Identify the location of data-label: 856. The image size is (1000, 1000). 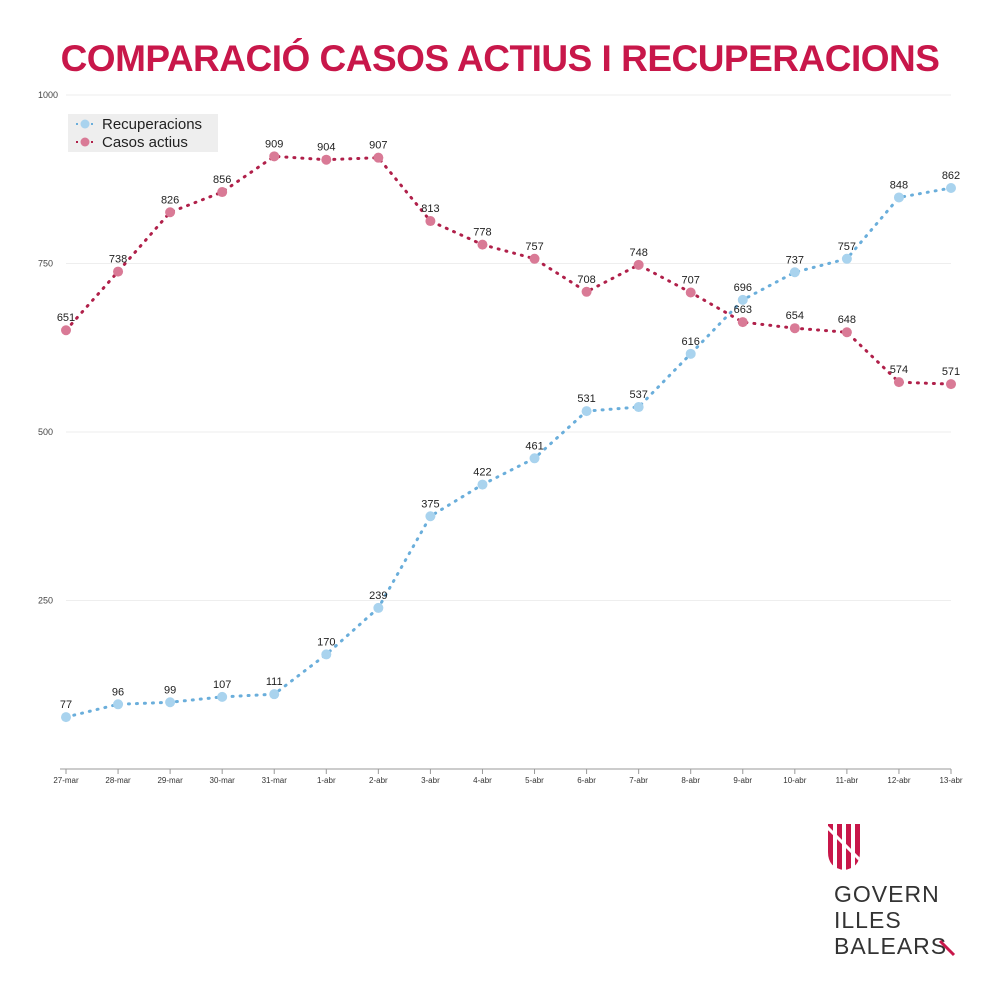
(222, 180).